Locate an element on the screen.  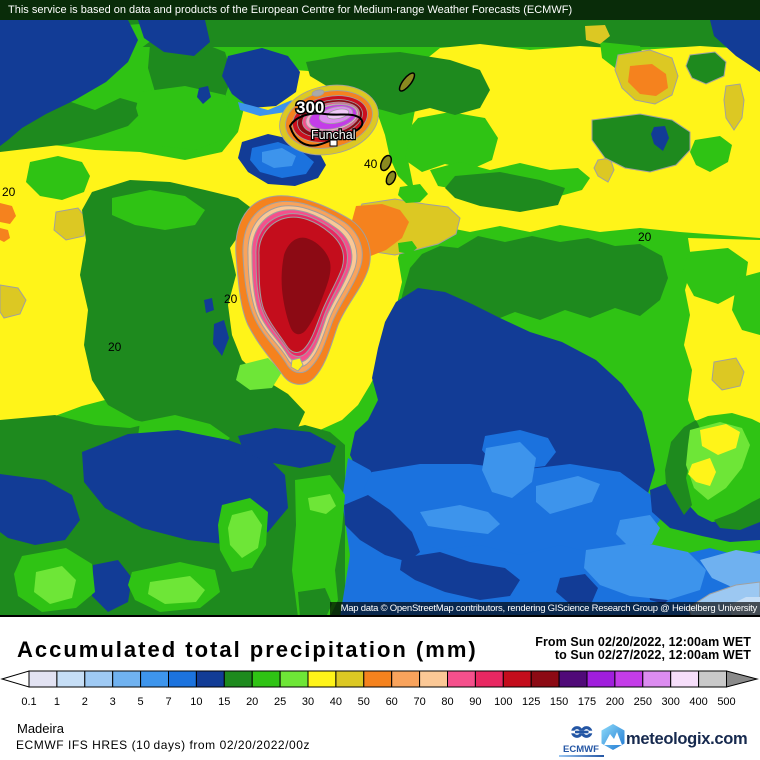
svg-text: 1 is located at coordinates (57, 702).